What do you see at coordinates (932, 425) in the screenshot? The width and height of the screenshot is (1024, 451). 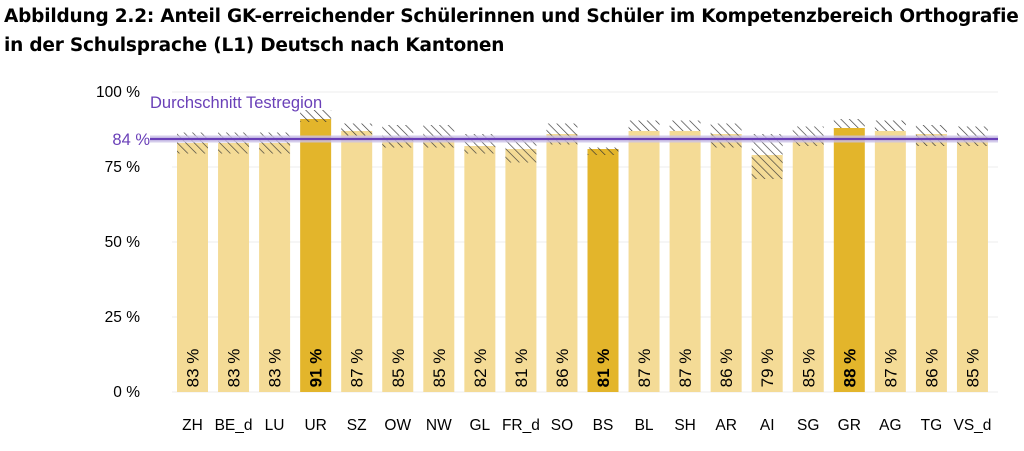 I see `x-tick-label-TG: TG` at bounding box center [932, 425].